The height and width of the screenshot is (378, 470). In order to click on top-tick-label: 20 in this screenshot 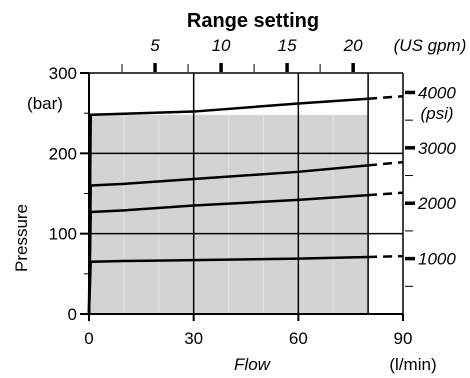, I will do `click(353, 45)`.